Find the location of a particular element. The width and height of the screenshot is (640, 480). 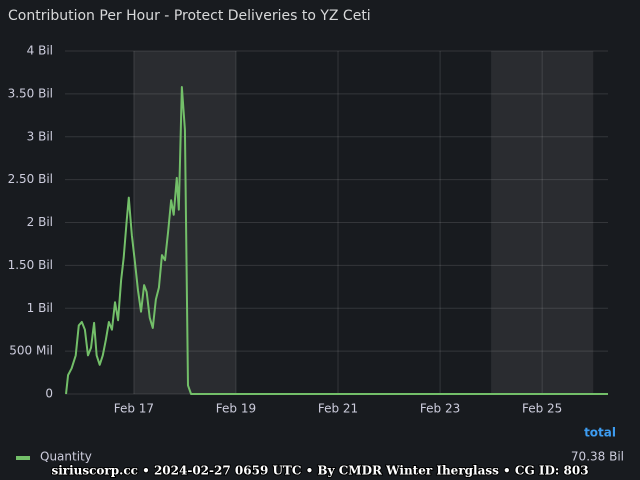

legend-label: Quantity is located at coordinates (66, 457).